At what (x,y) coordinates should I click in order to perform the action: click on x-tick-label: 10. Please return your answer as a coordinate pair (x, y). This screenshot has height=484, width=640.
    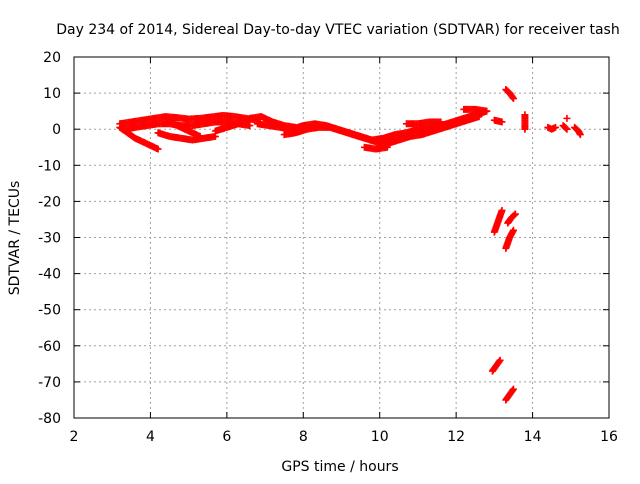
    Looking at the image, I should click on (380, 437).